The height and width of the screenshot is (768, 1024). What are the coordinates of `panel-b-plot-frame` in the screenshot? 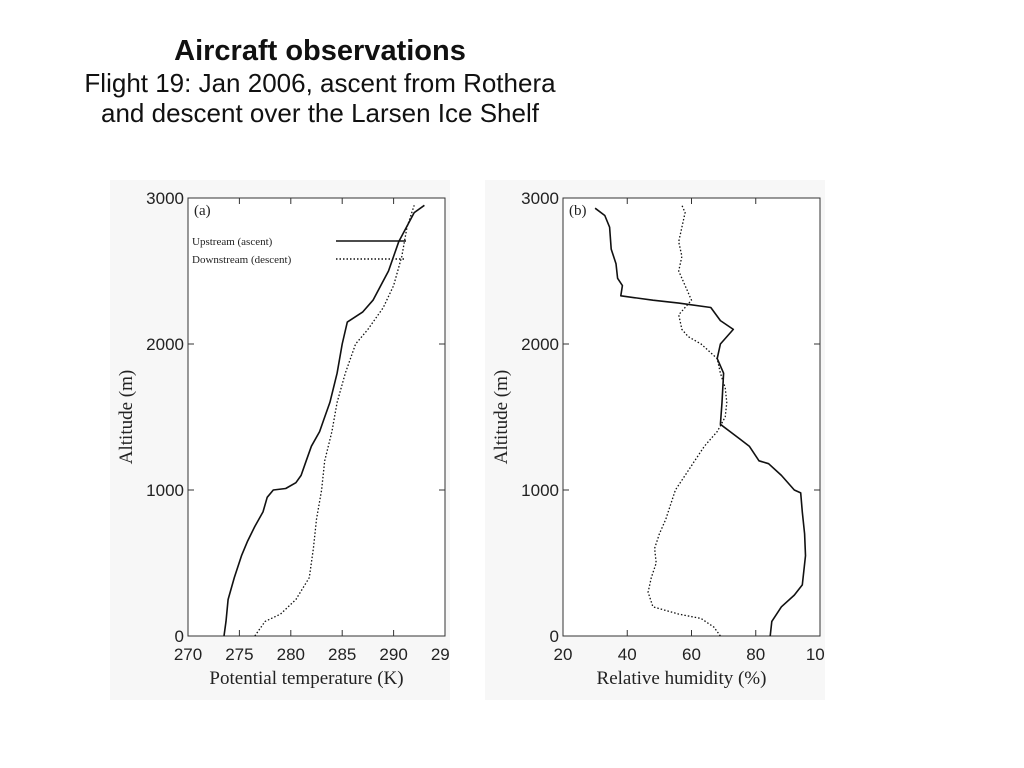 It's located at (691, 417).